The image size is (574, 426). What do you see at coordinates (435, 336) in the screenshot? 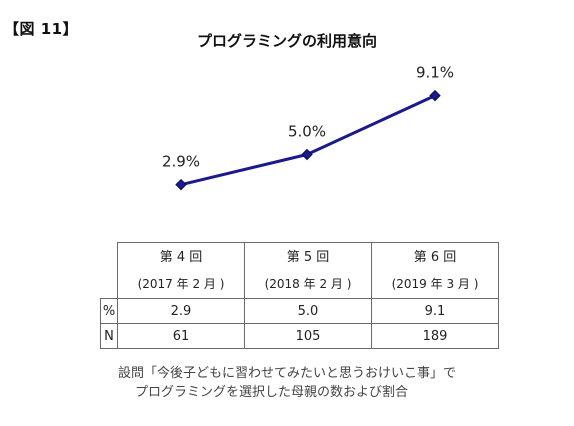
I see `table-cell: 189` at bounding box center [435, 336].